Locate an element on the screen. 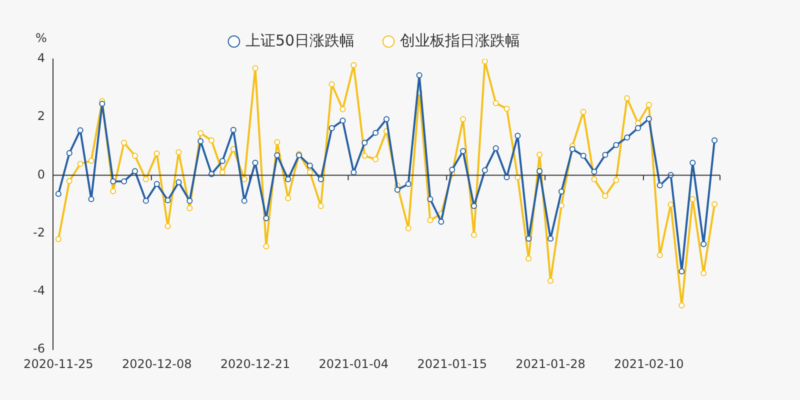 The width and height of the screenshot is (800, 400). y-tick-label: 2 is located at coordinates (41, 116).